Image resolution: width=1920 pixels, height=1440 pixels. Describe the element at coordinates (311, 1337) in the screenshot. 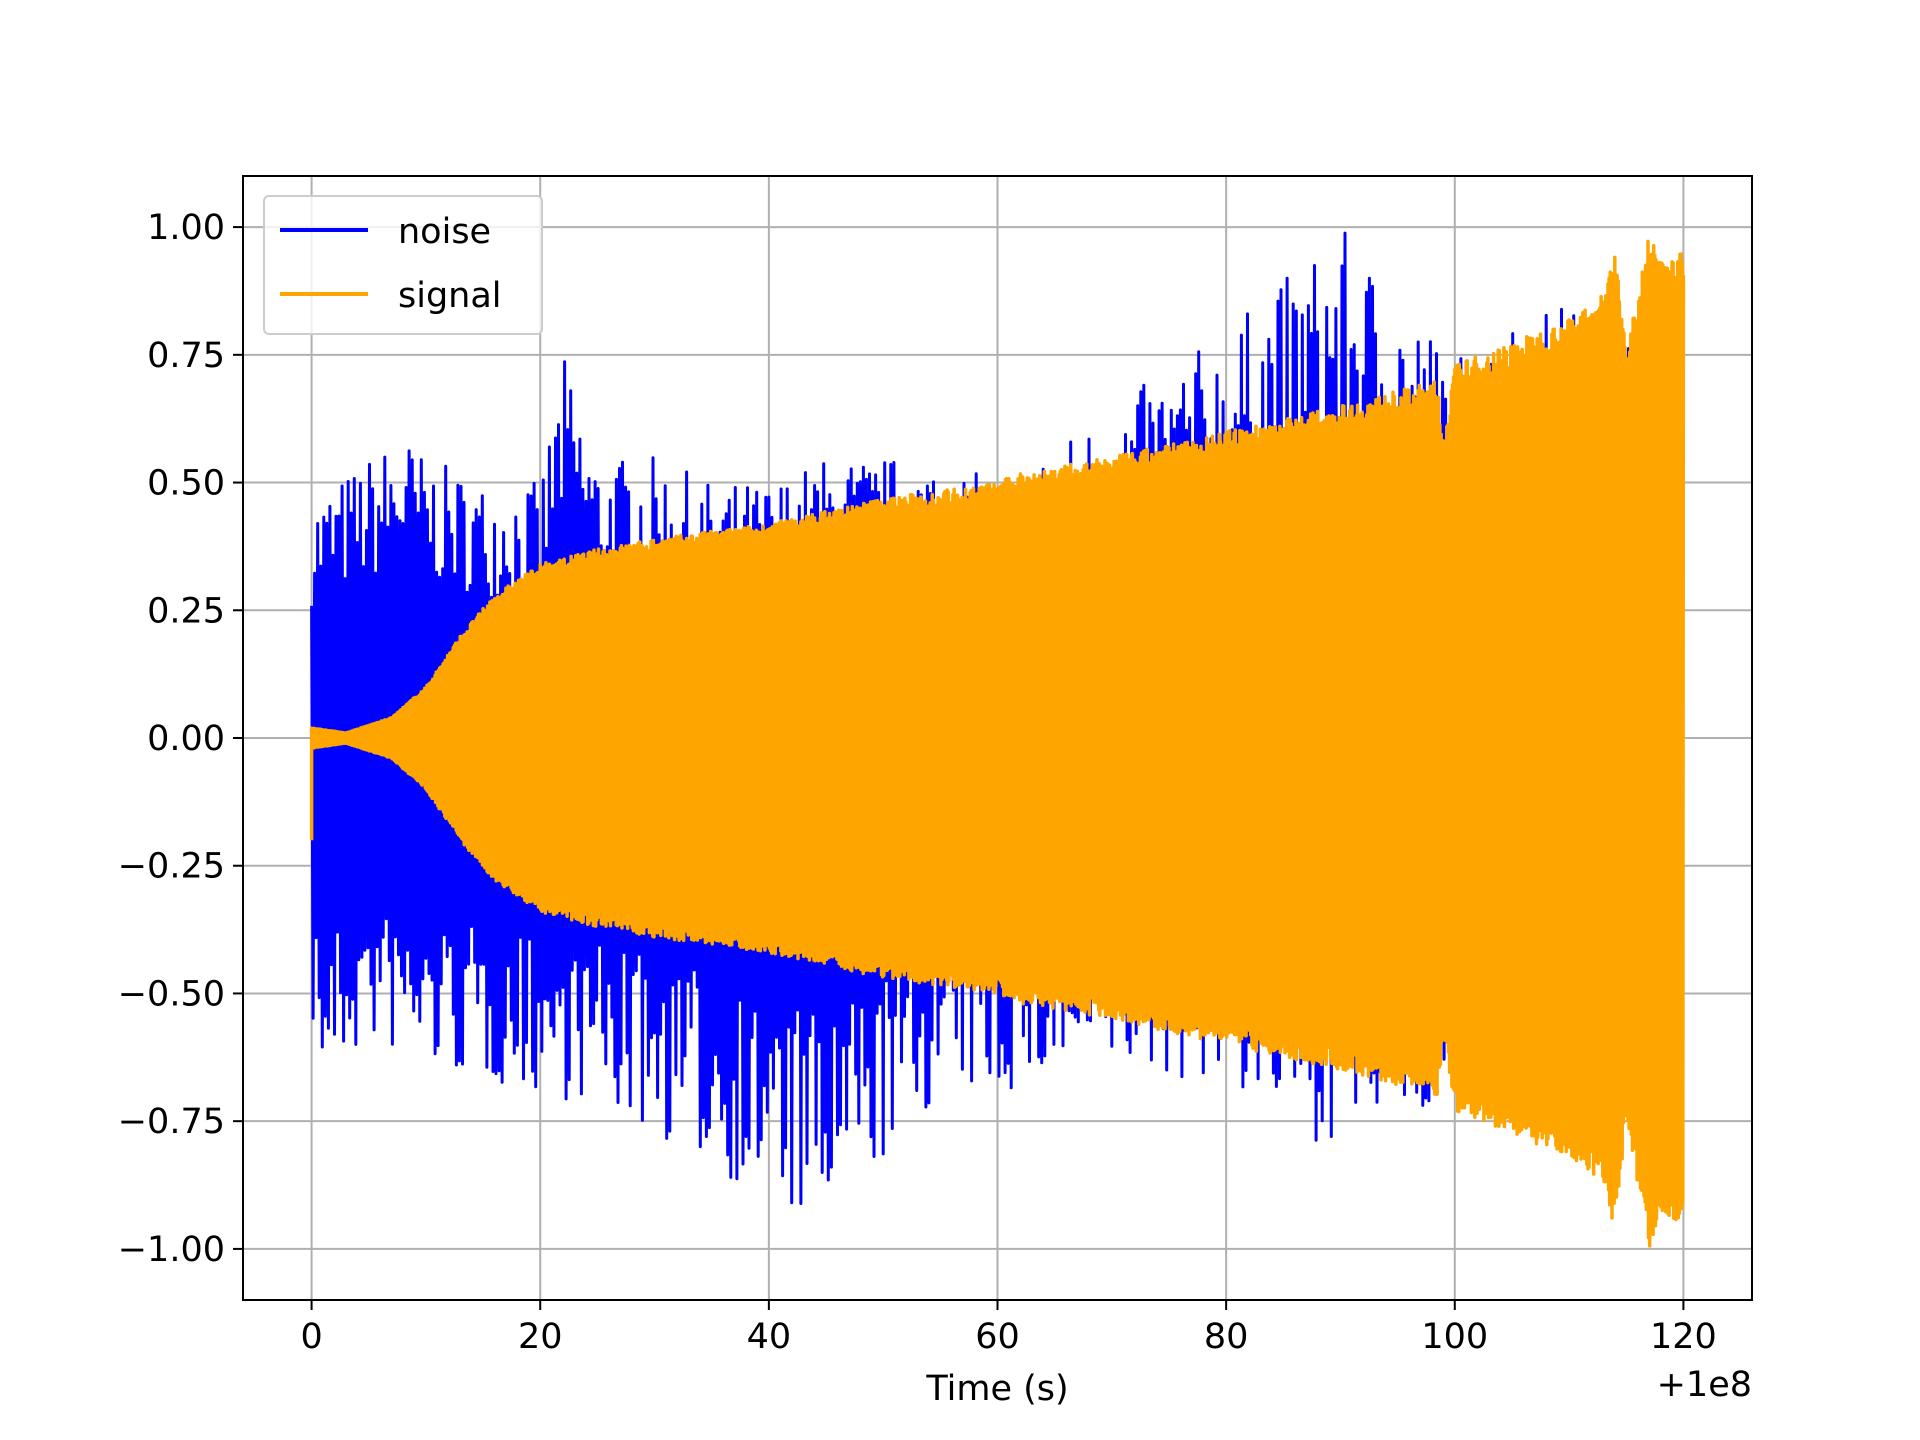

I see `x-tick-label: 0` at that location.